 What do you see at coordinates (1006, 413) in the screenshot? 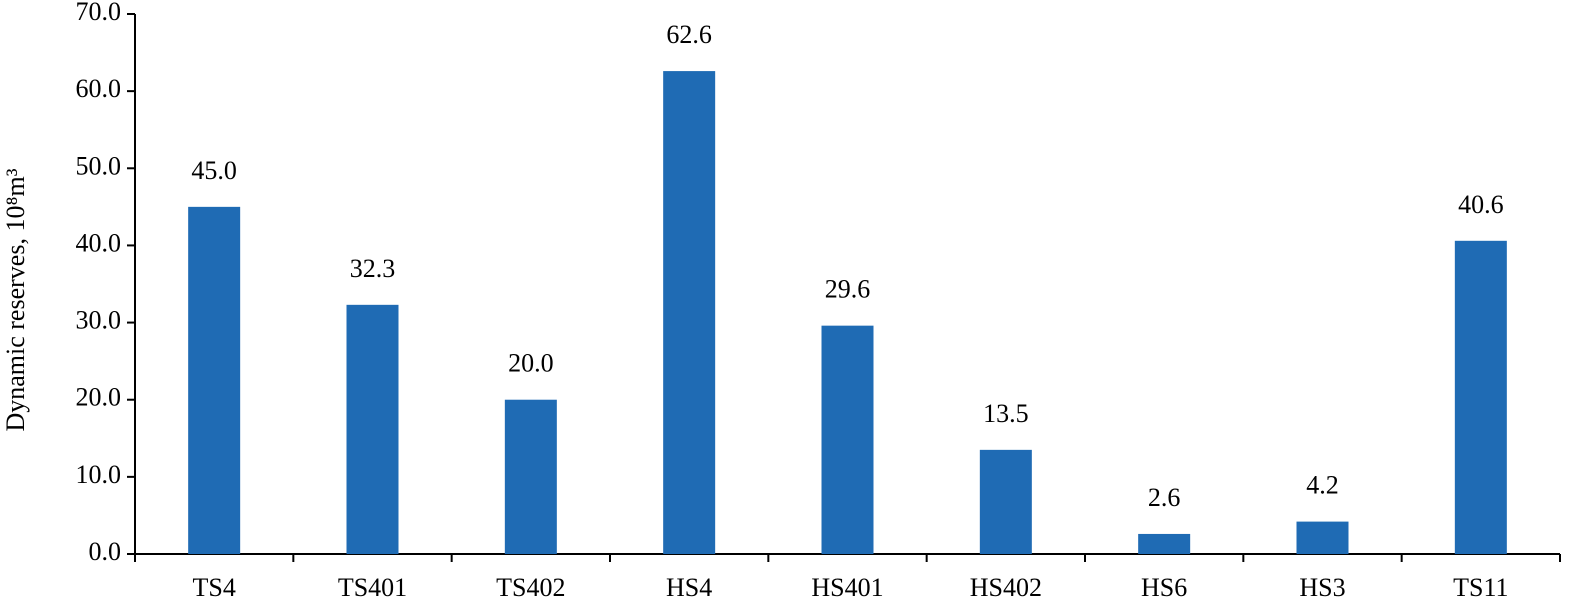
I see `data-label: 13.5` at bounding box center [1006, 413].